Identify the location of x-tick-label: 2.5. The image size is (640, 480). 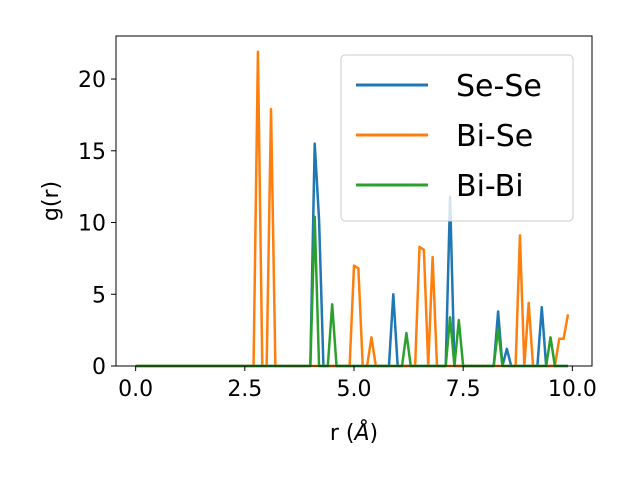
(244, 389).